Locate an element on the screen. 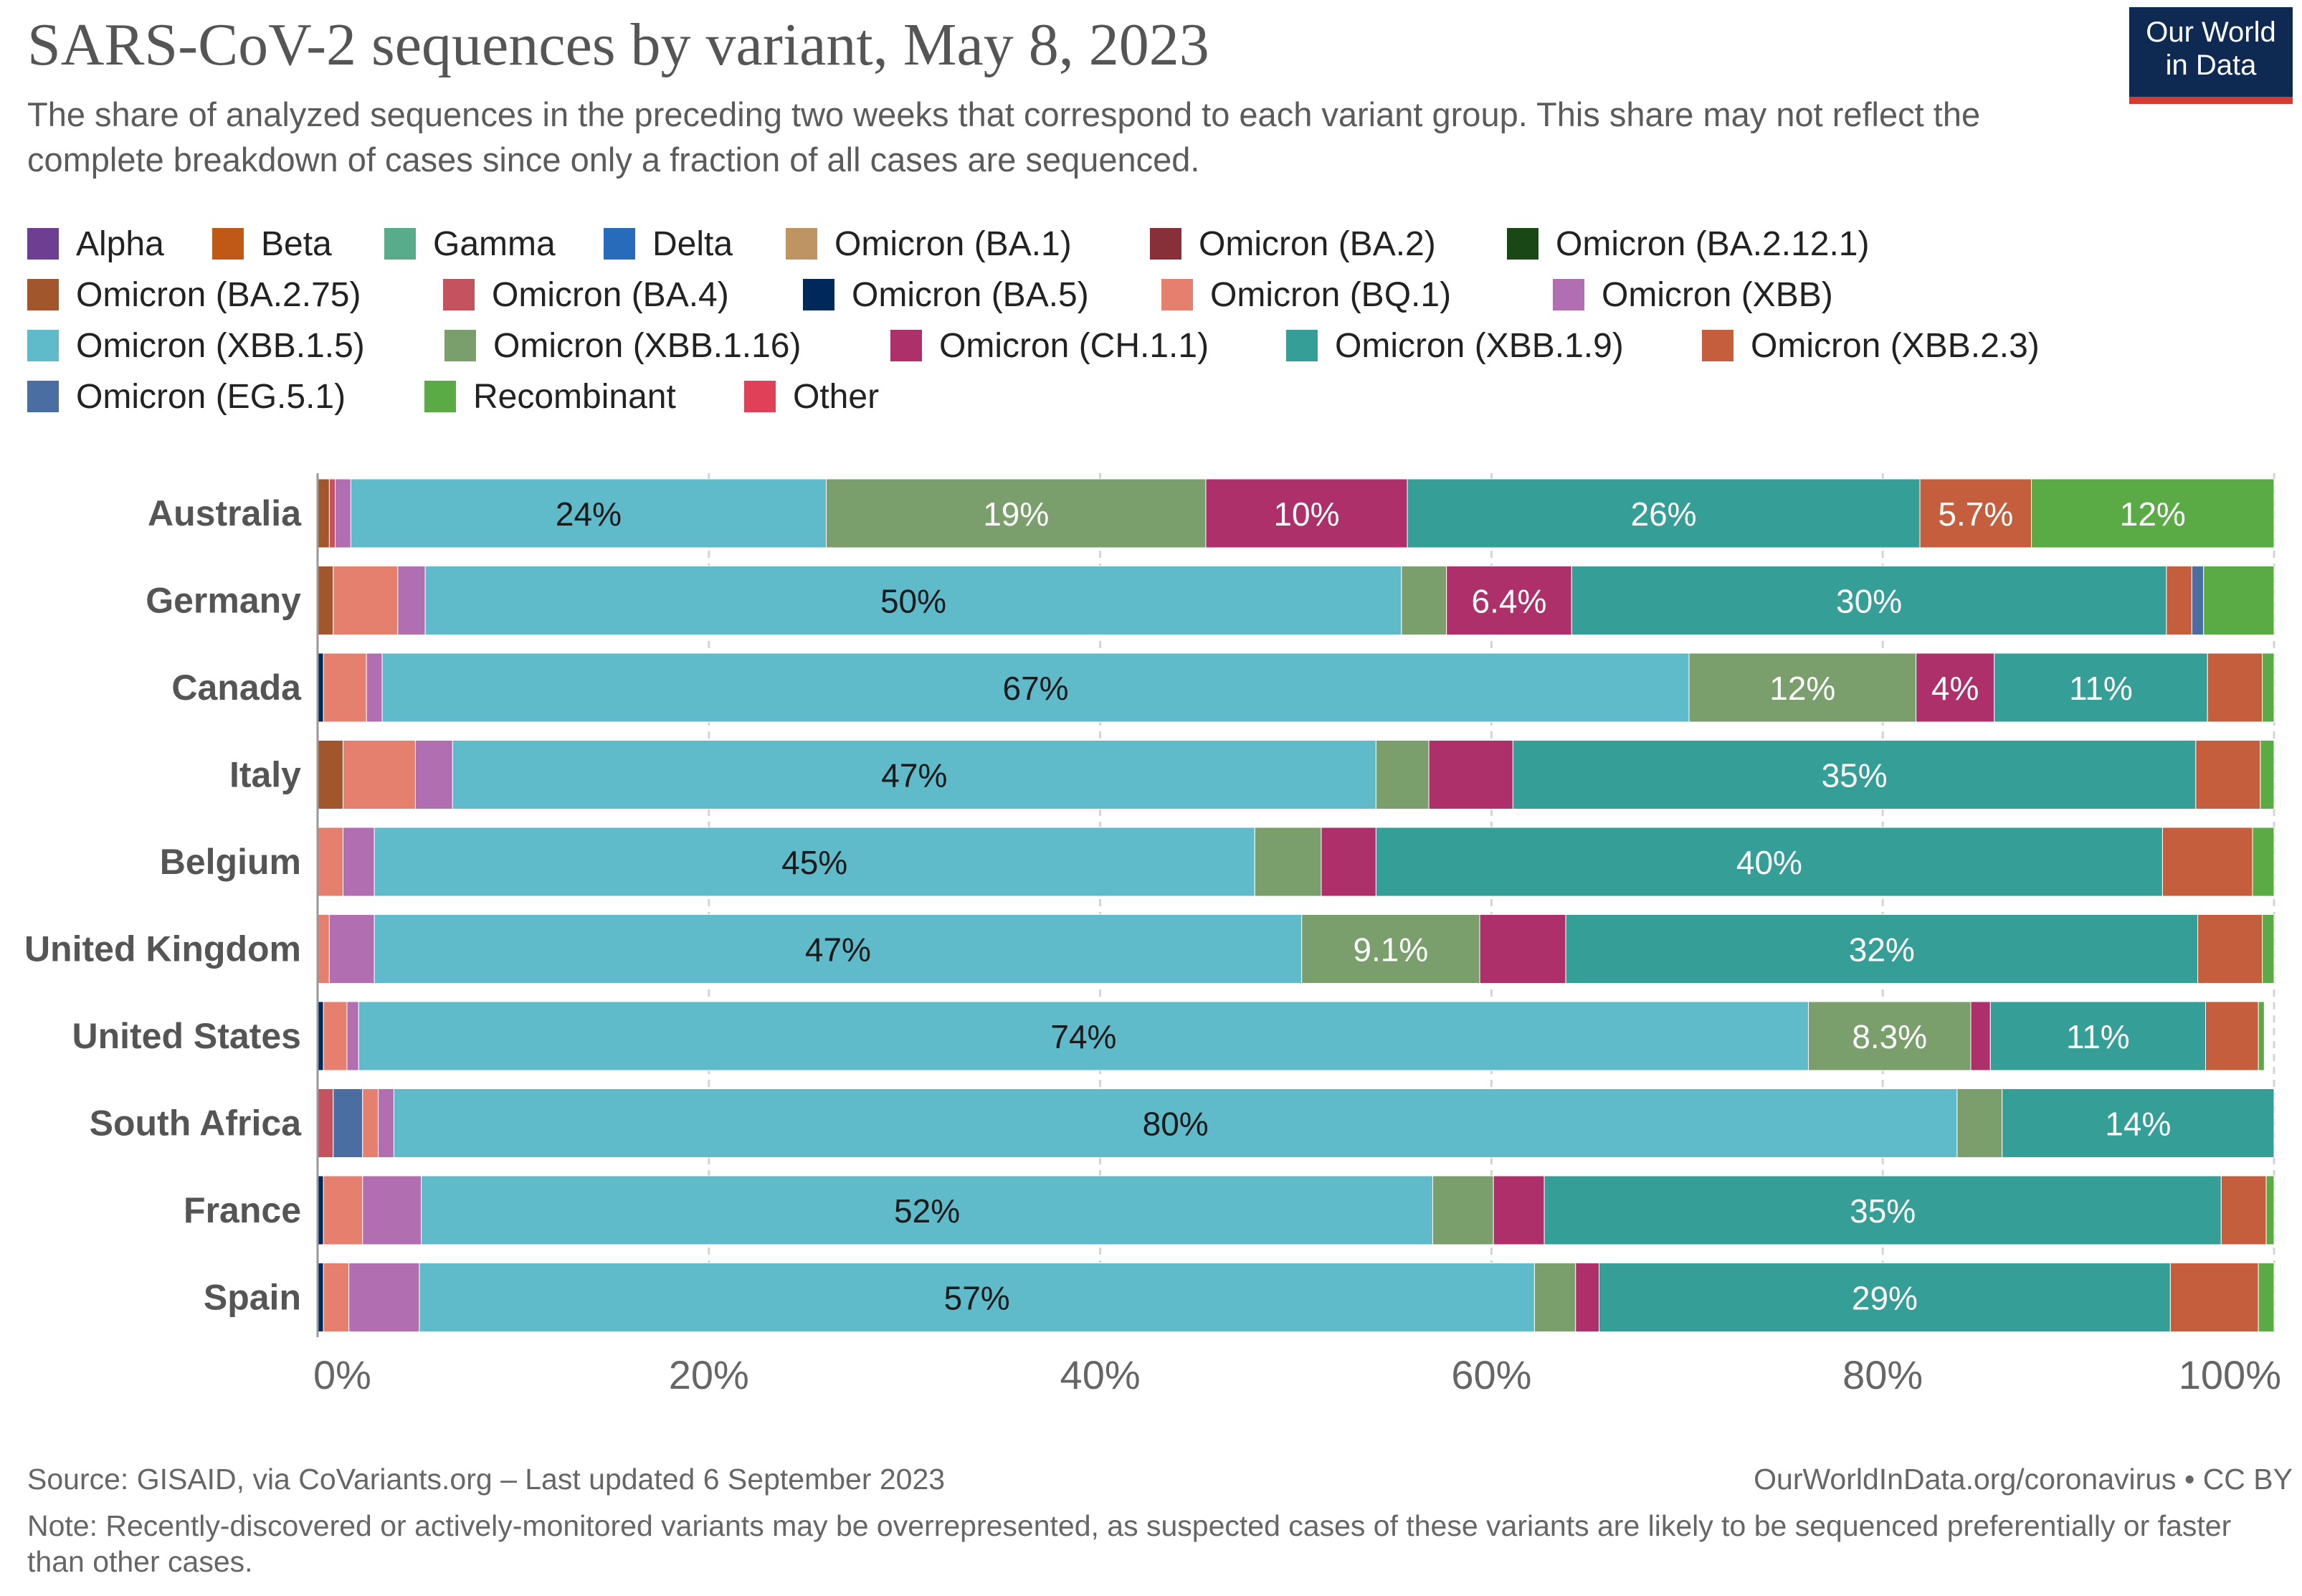 Image resolution: width=2302 pixels, height=1596 pixels. legend-item: Omicron (CH.1.1) is located at coordinates (1049, 345).